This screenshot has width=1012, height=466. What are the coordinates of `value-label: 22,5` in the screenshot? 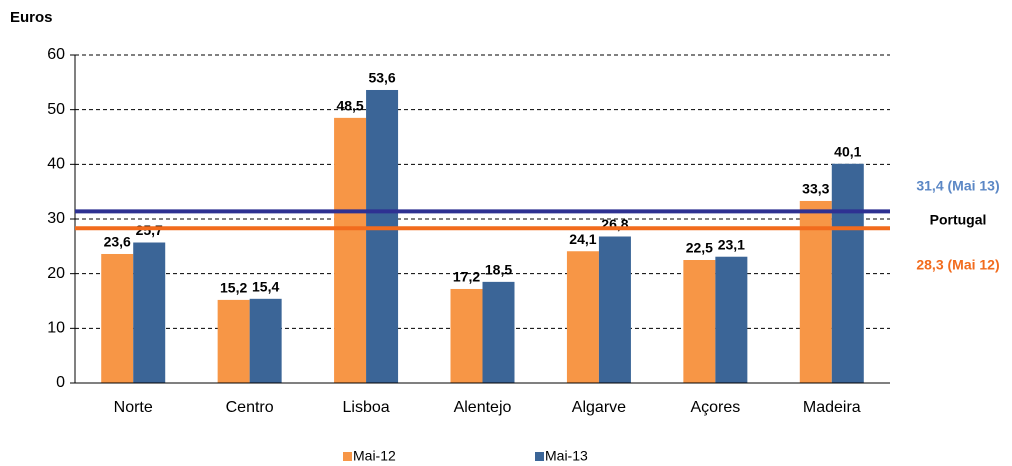 It's located at (699, 248).